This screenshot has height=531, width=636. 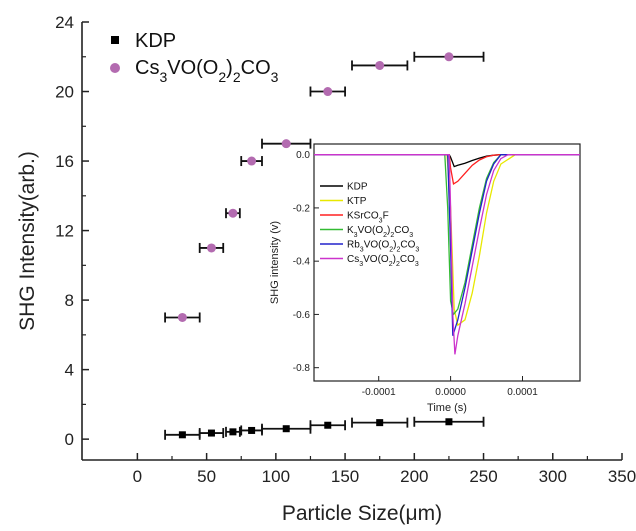 I want to click on inset-y-tick-label: -0.2, so click(x=302, y=208).